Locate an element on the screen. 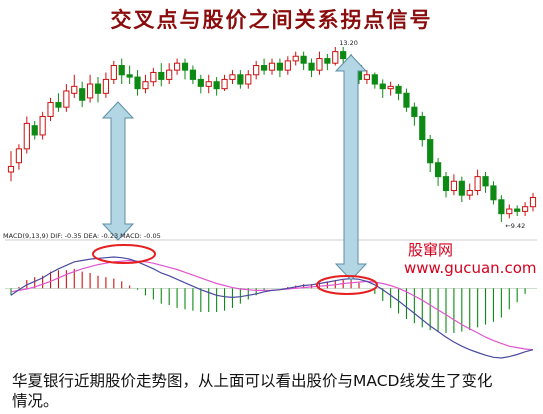 The height and width of the screenshot is (414, 543). chart-title: 交叉点与股价之间关系拐点信号 is located at coordinates (271, 19).